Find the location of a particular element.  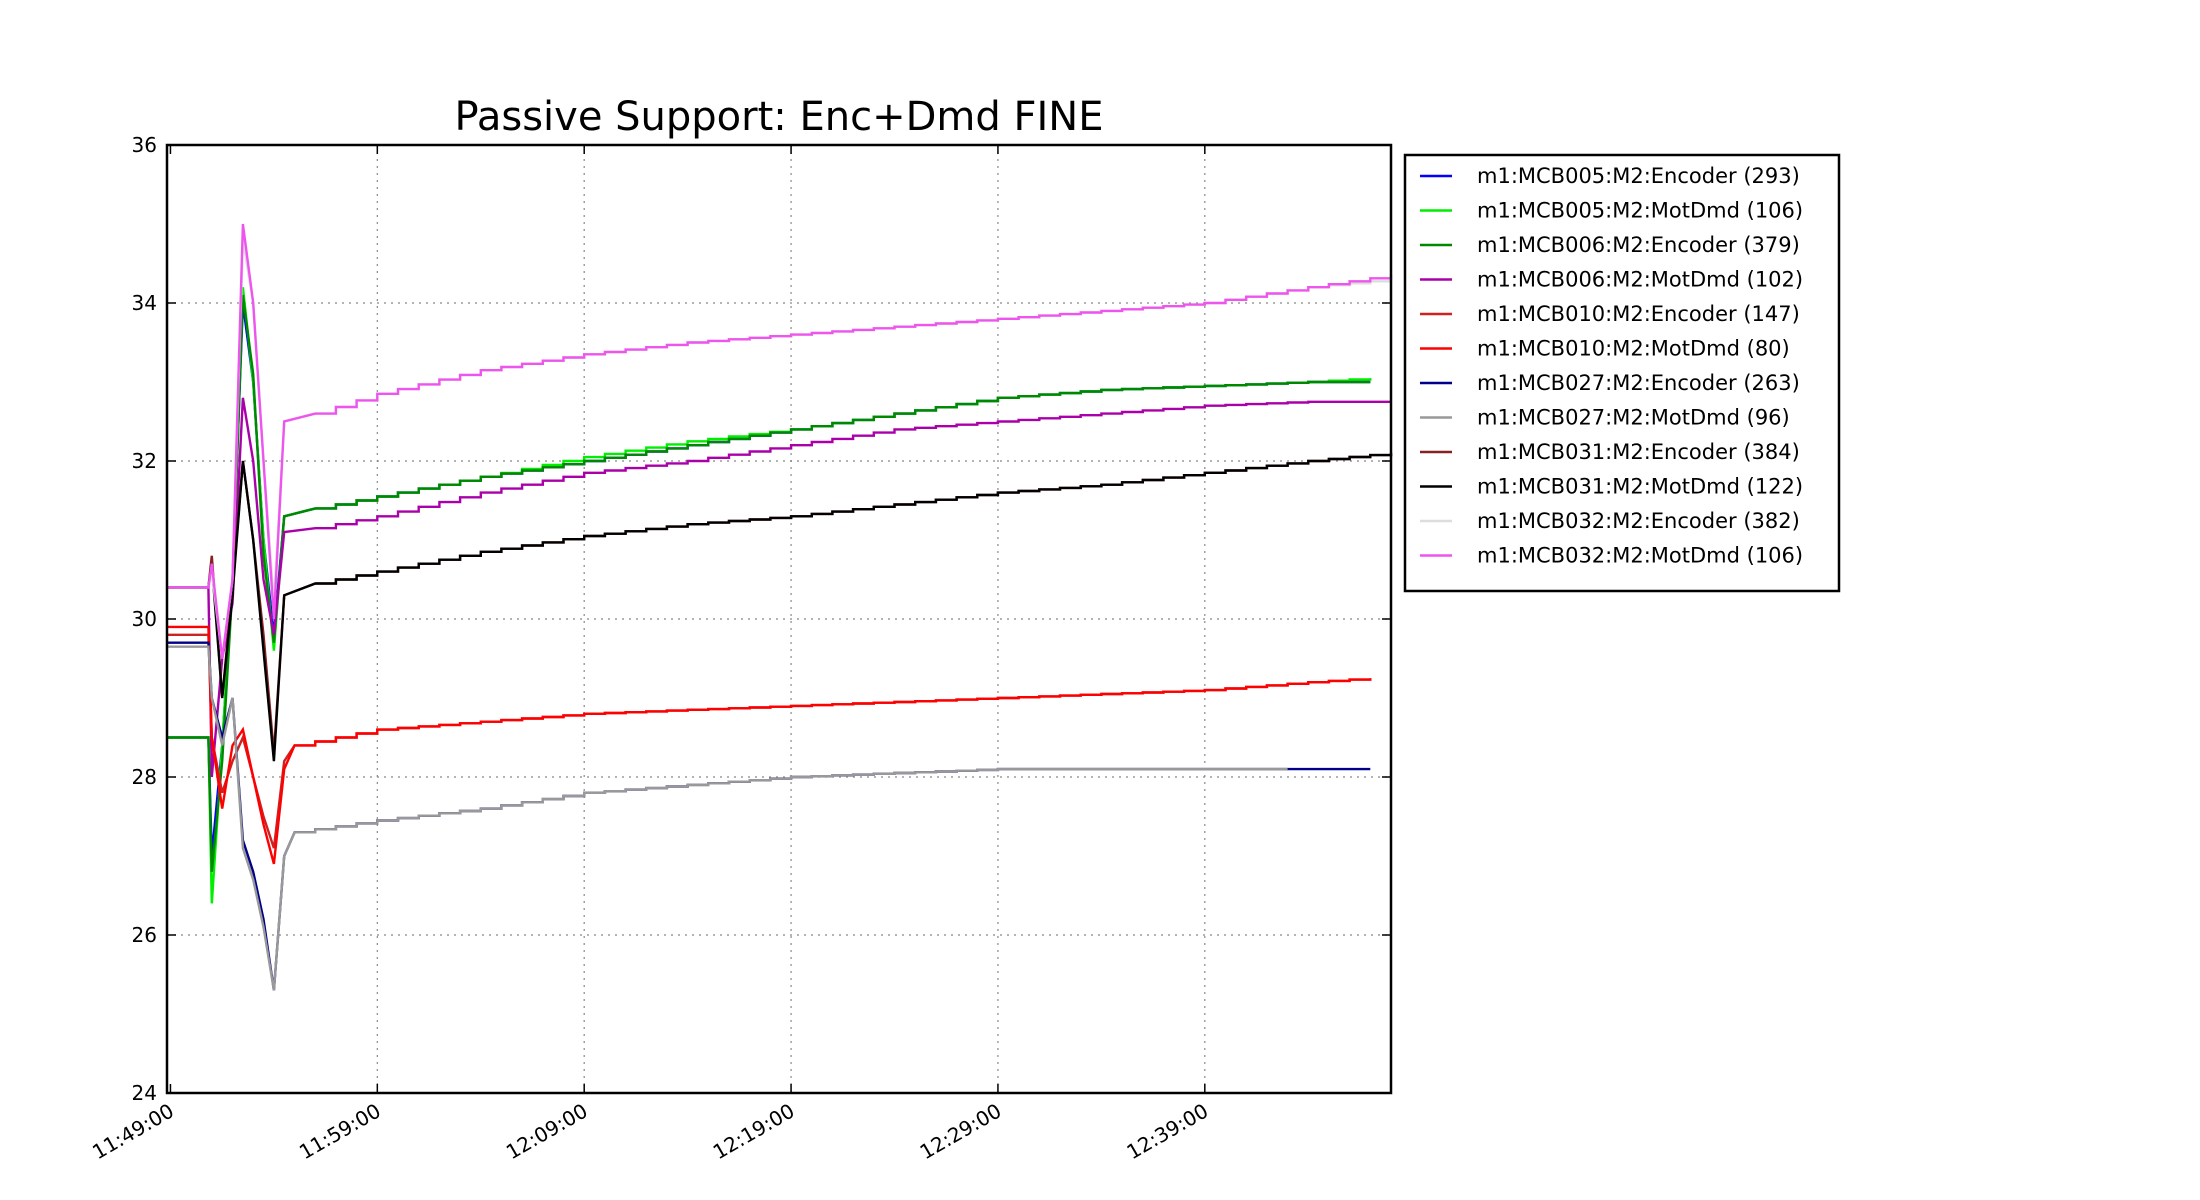

legend-box is located at coordinates (1622, 373).